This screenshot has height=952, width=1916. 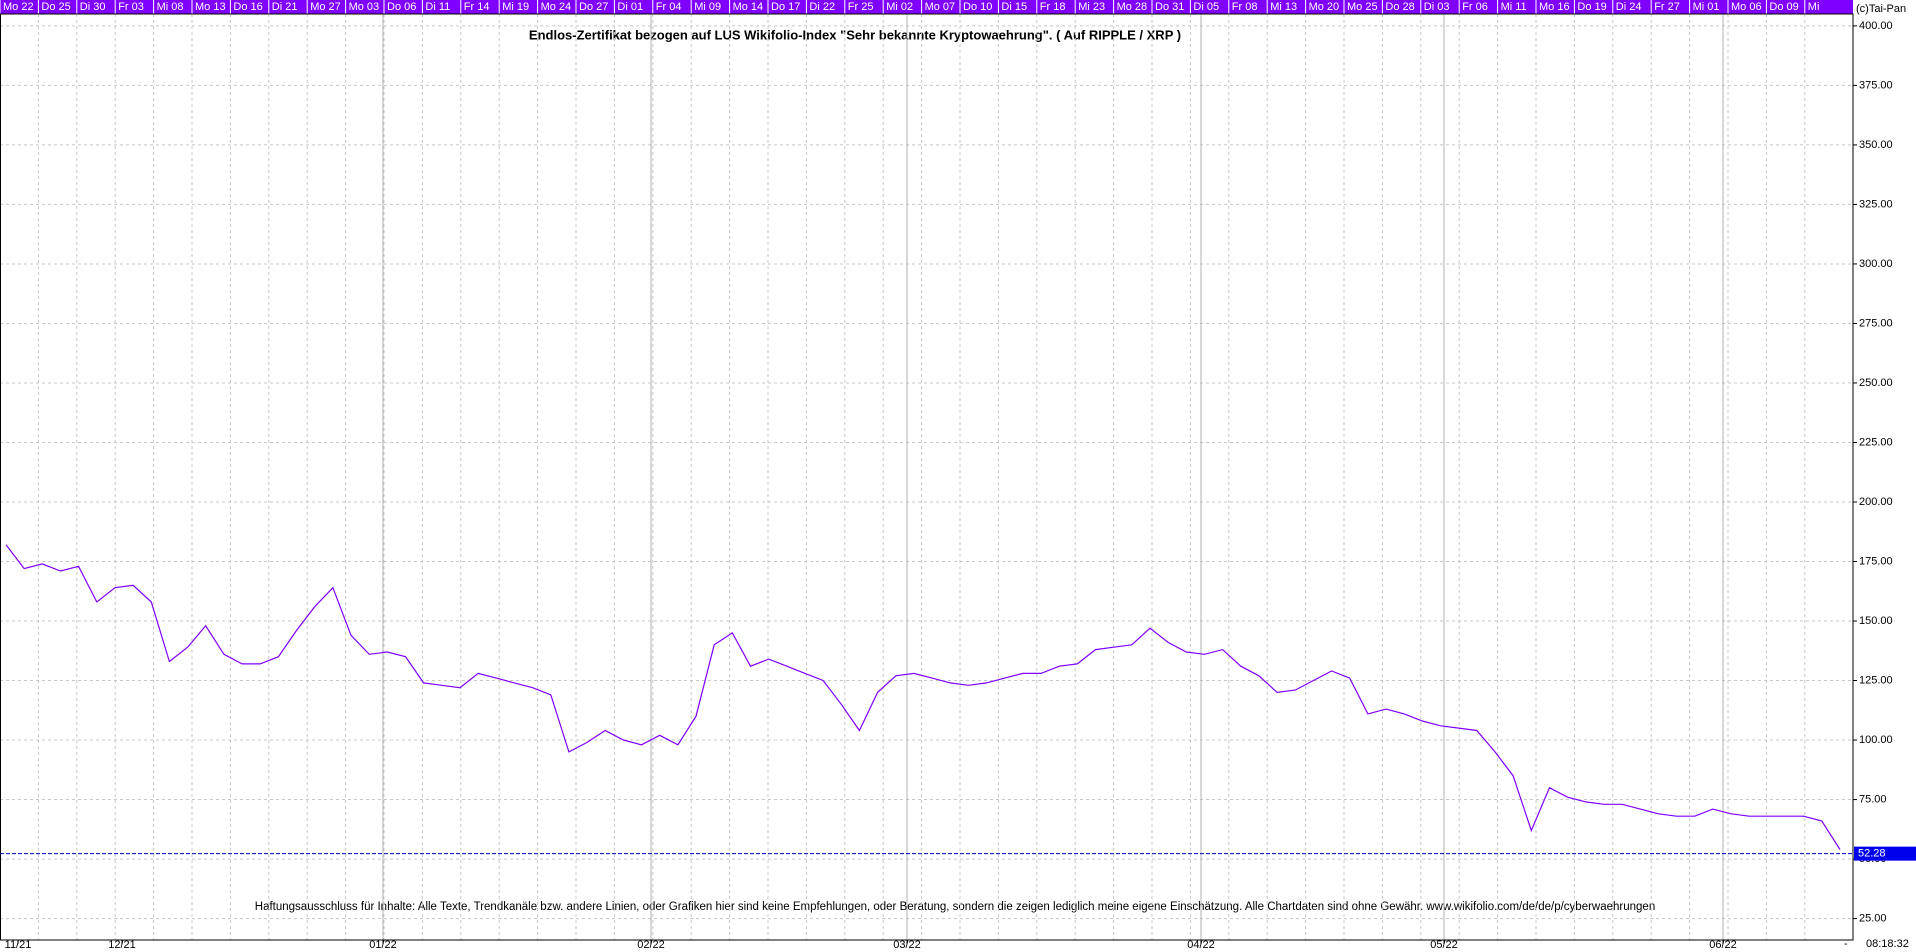 I want to click on date-label: Mi 08, so click(x=170, y=7).